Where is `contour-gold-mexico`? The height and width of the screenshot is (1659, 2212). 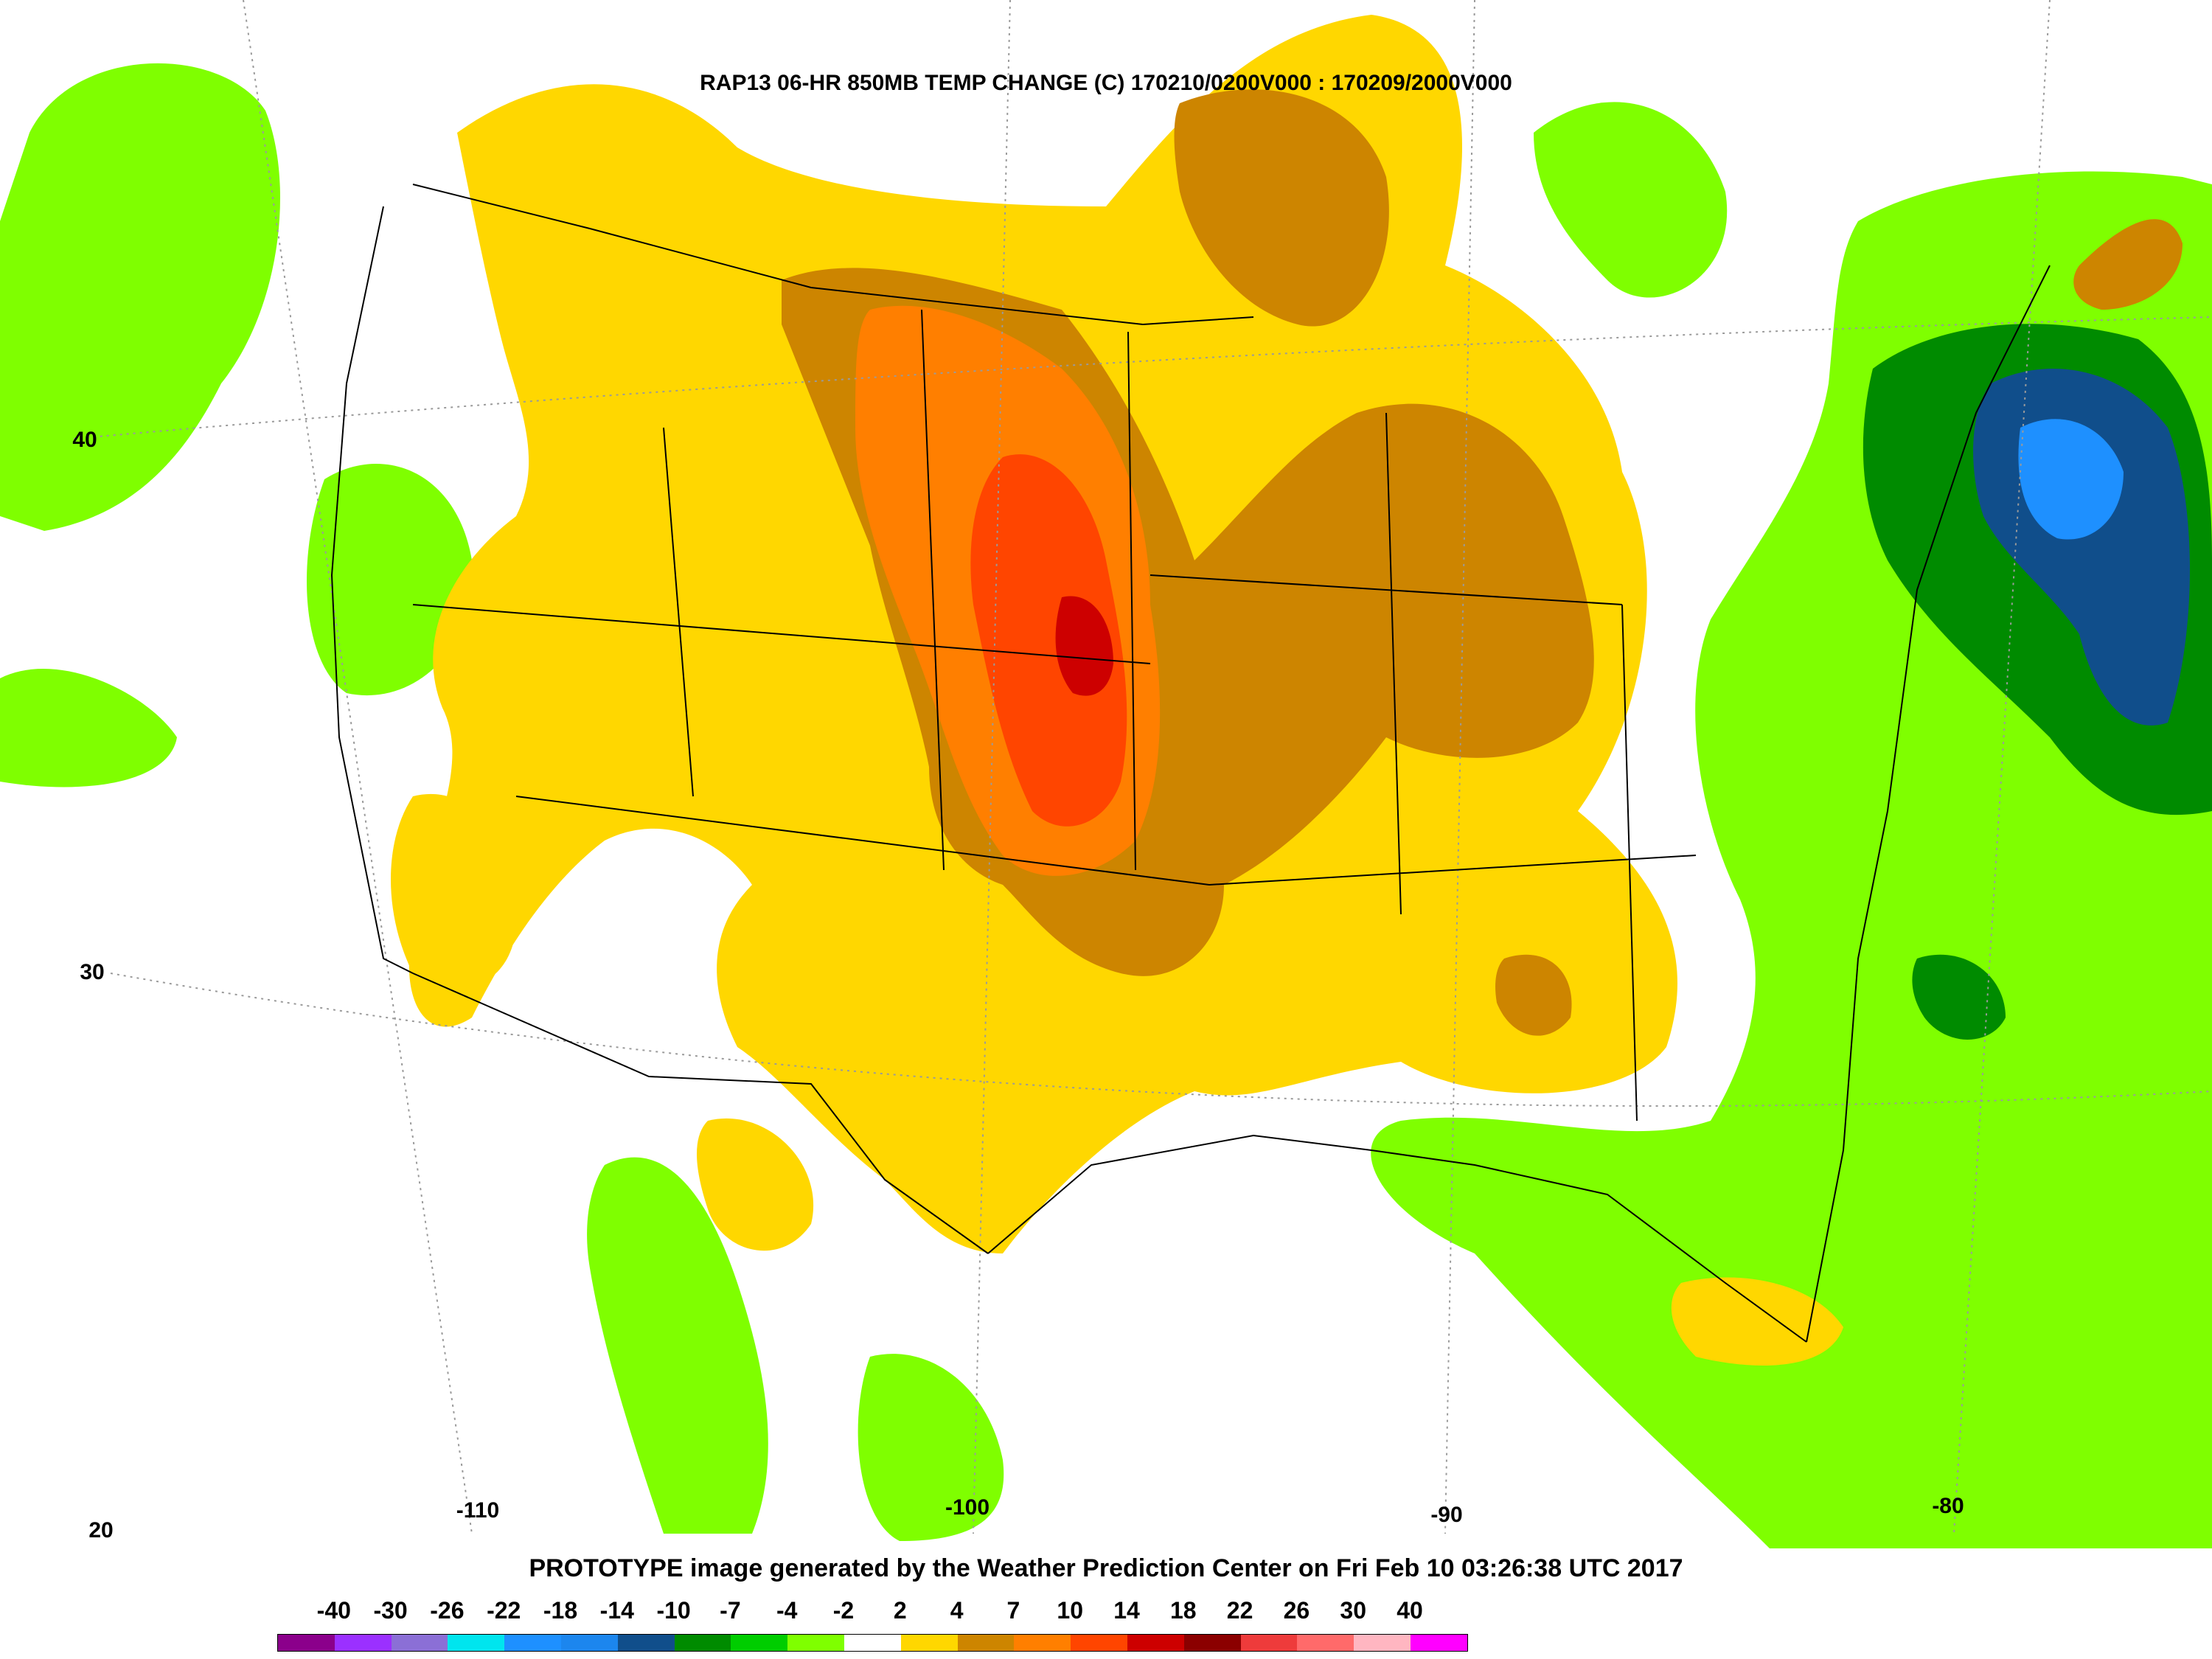
contour-gold-mexico is located at coordinates (755, 1184).